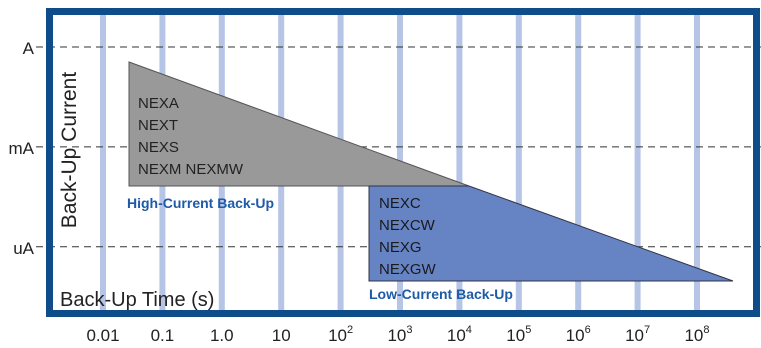  I want to click on x-tick-label: 10², so click(340, 334).